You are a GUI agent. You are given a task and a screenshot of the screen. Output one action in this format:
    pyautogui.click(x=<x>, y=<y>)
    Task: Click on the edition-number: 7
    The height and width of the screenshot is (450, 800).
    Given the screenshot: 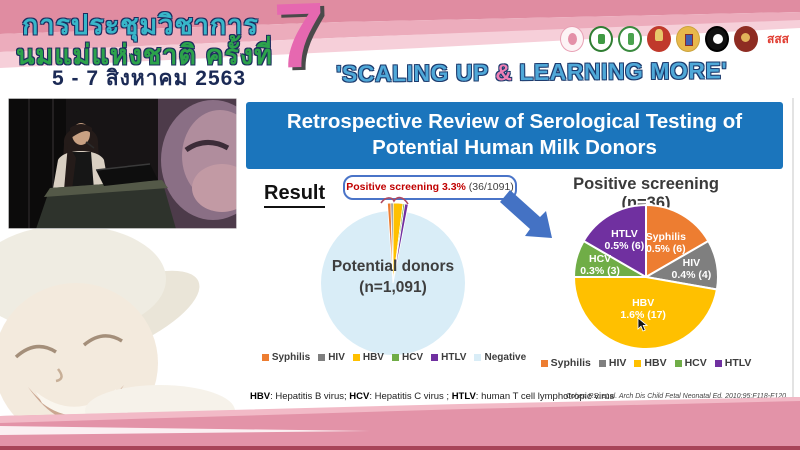 What is the action you would take?
    pyautogui.click(x=299, y=44)
    